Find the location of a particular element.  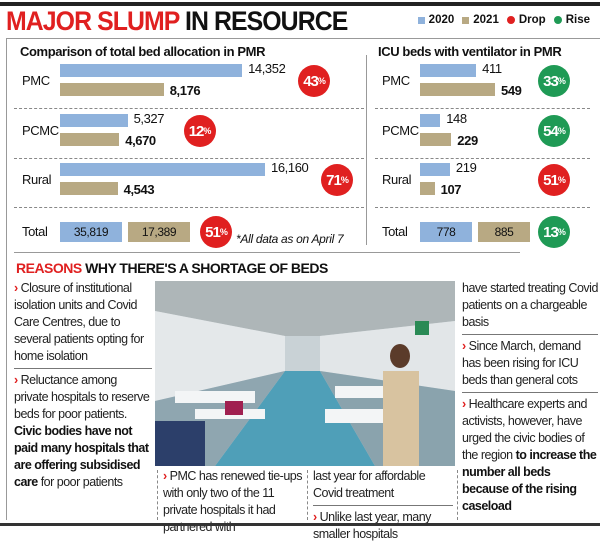

change-badge: 43% is located at coordinates (314, 81).